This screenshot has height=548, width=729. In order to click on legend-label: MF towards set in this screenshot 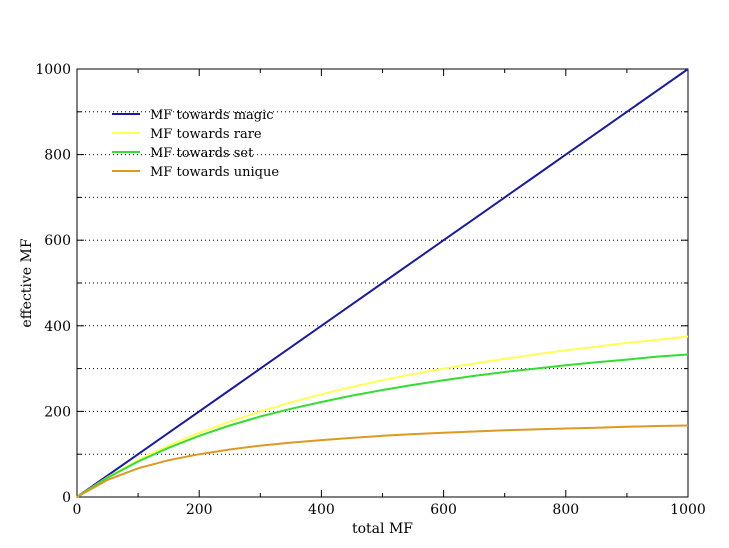, I will do `click(202, 153)`.